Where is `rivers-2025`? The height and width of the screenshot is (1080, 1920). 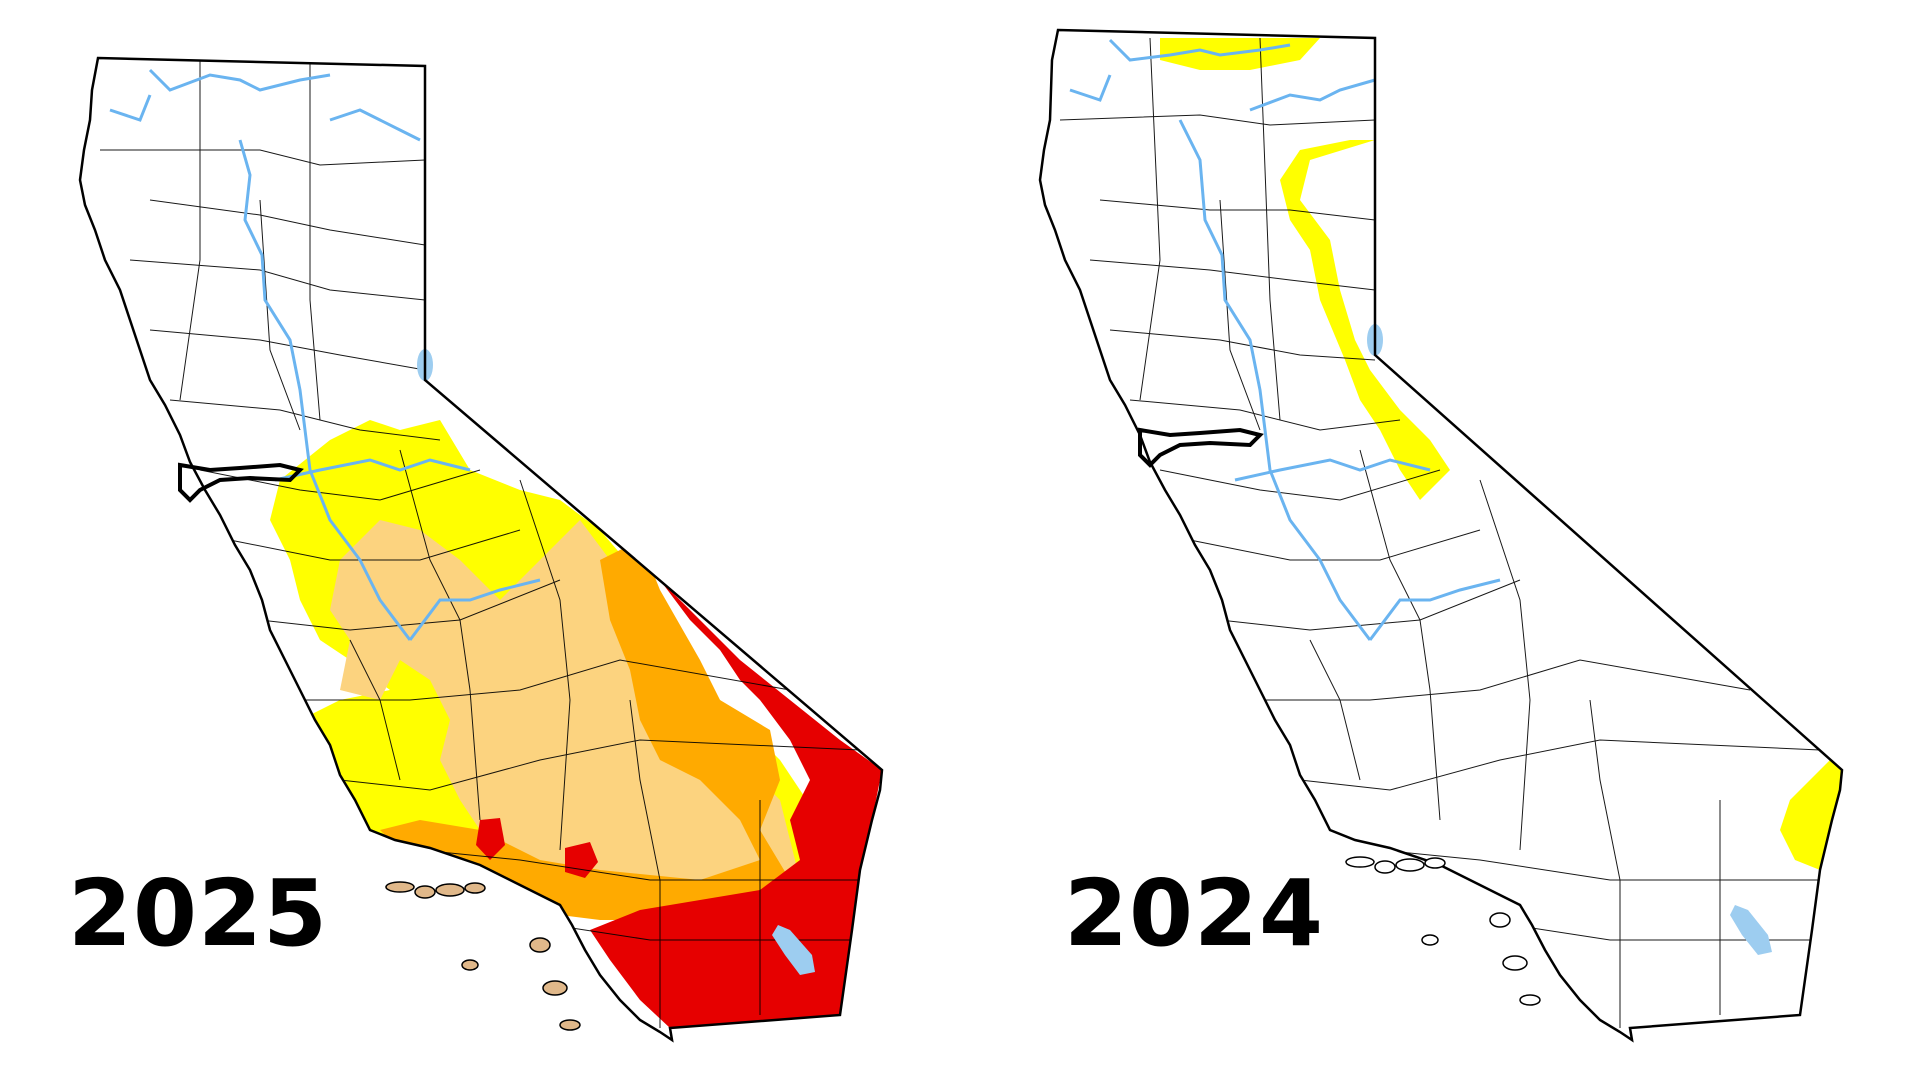 rivers-2025 is located at coordinates (325, 354).